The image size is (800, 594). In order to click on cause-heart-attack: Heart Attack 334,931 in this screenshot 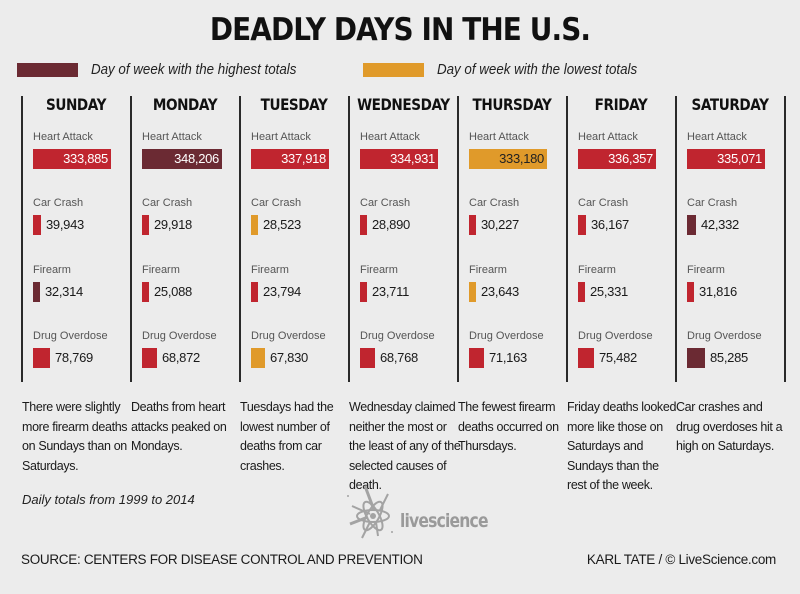, I will do `click(410, 149)`.